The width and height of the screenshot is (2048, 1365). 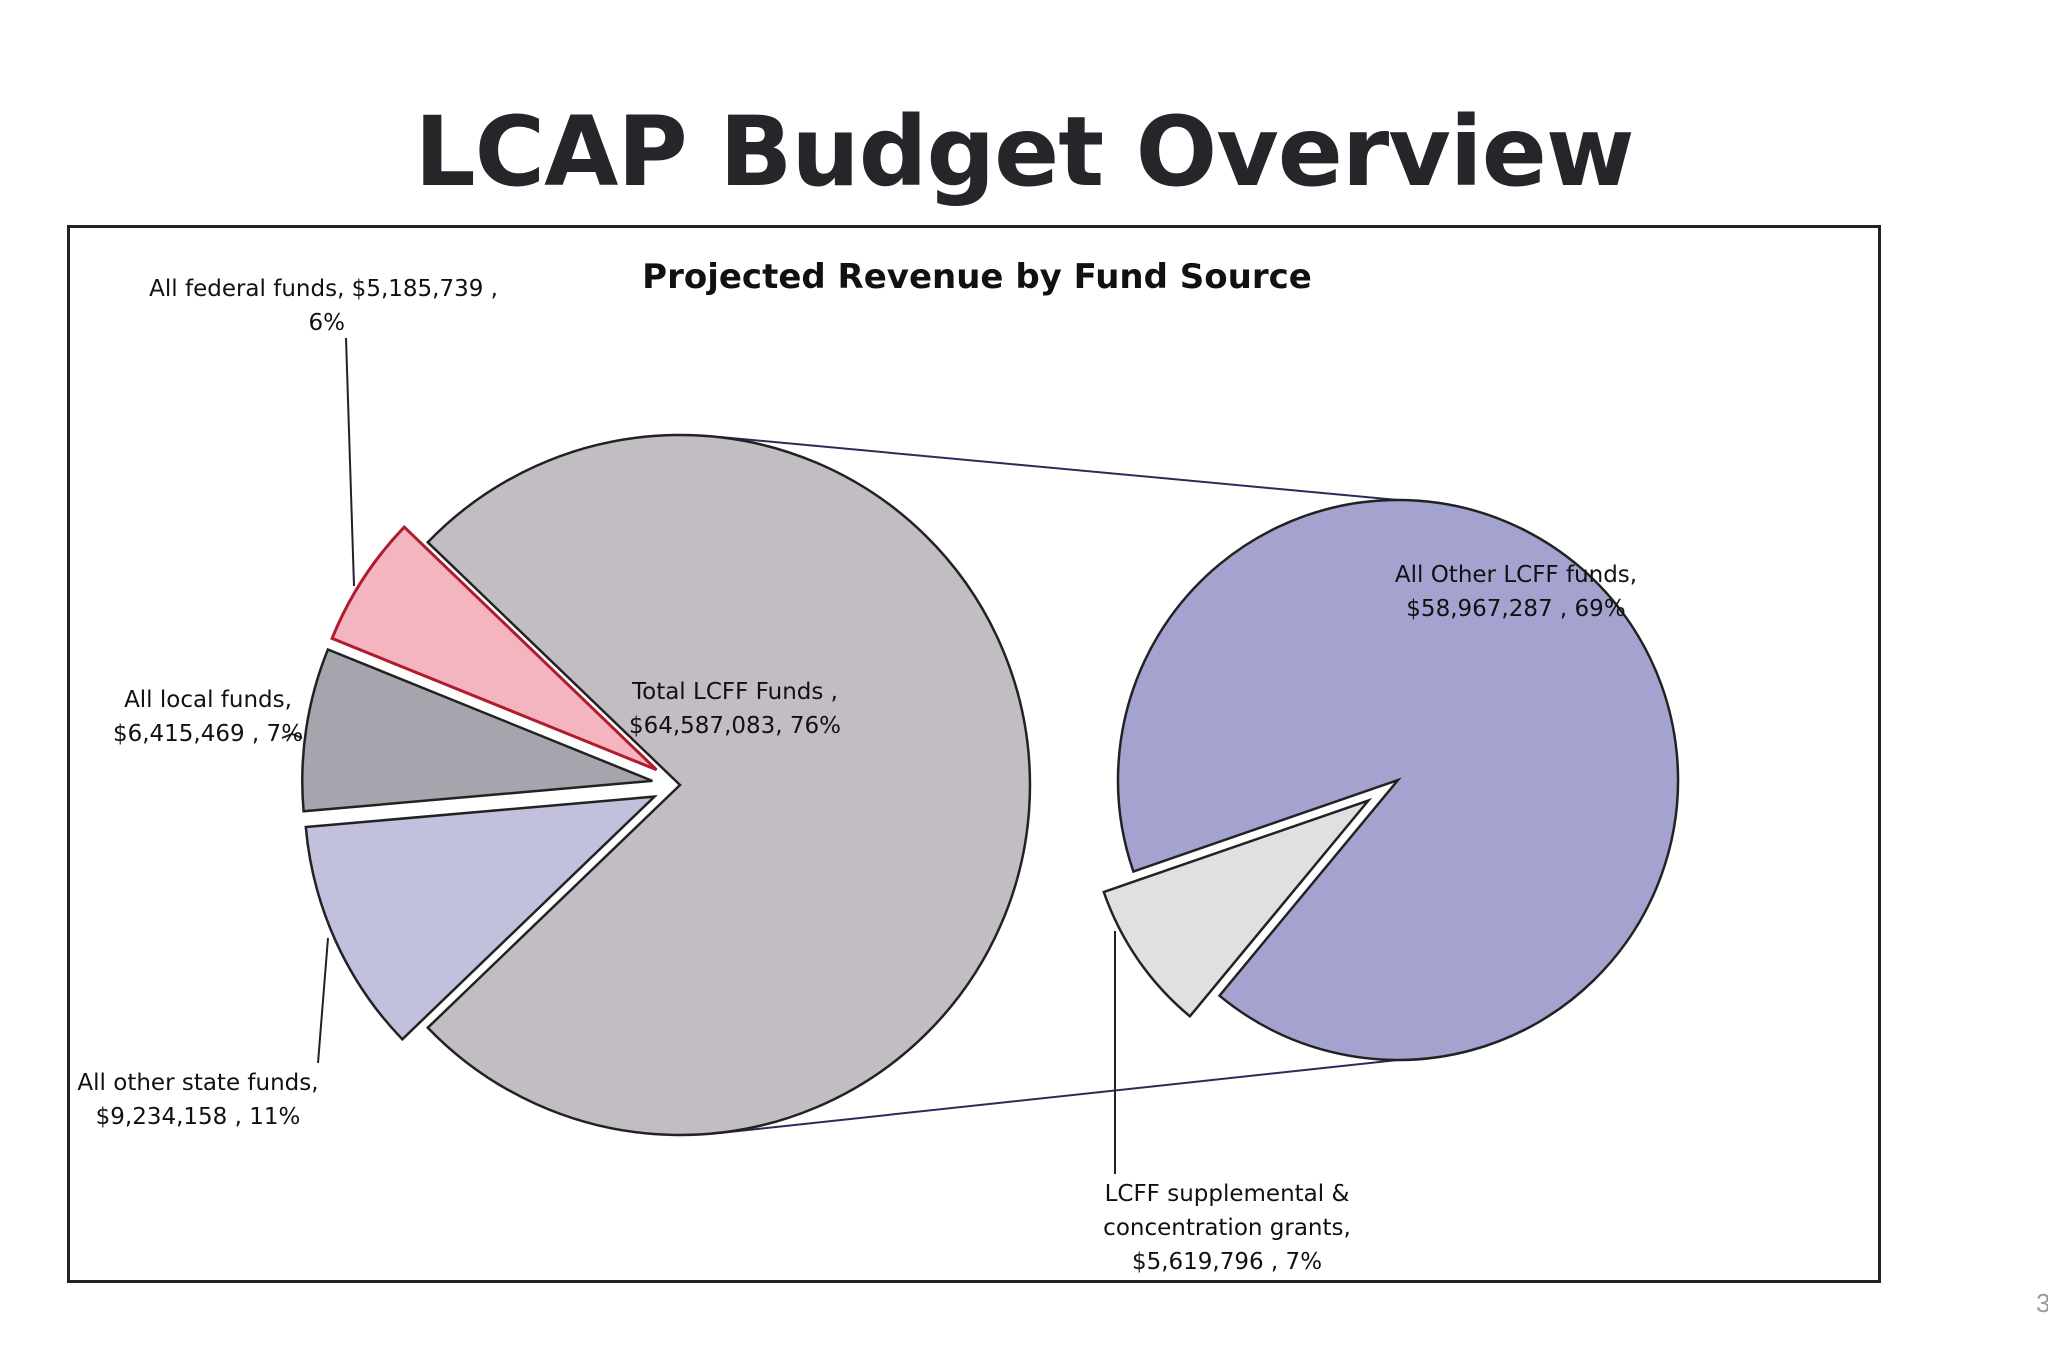 I want to click on pie-slice-all-other-lcff-funds, so click(x=1398, y=780).